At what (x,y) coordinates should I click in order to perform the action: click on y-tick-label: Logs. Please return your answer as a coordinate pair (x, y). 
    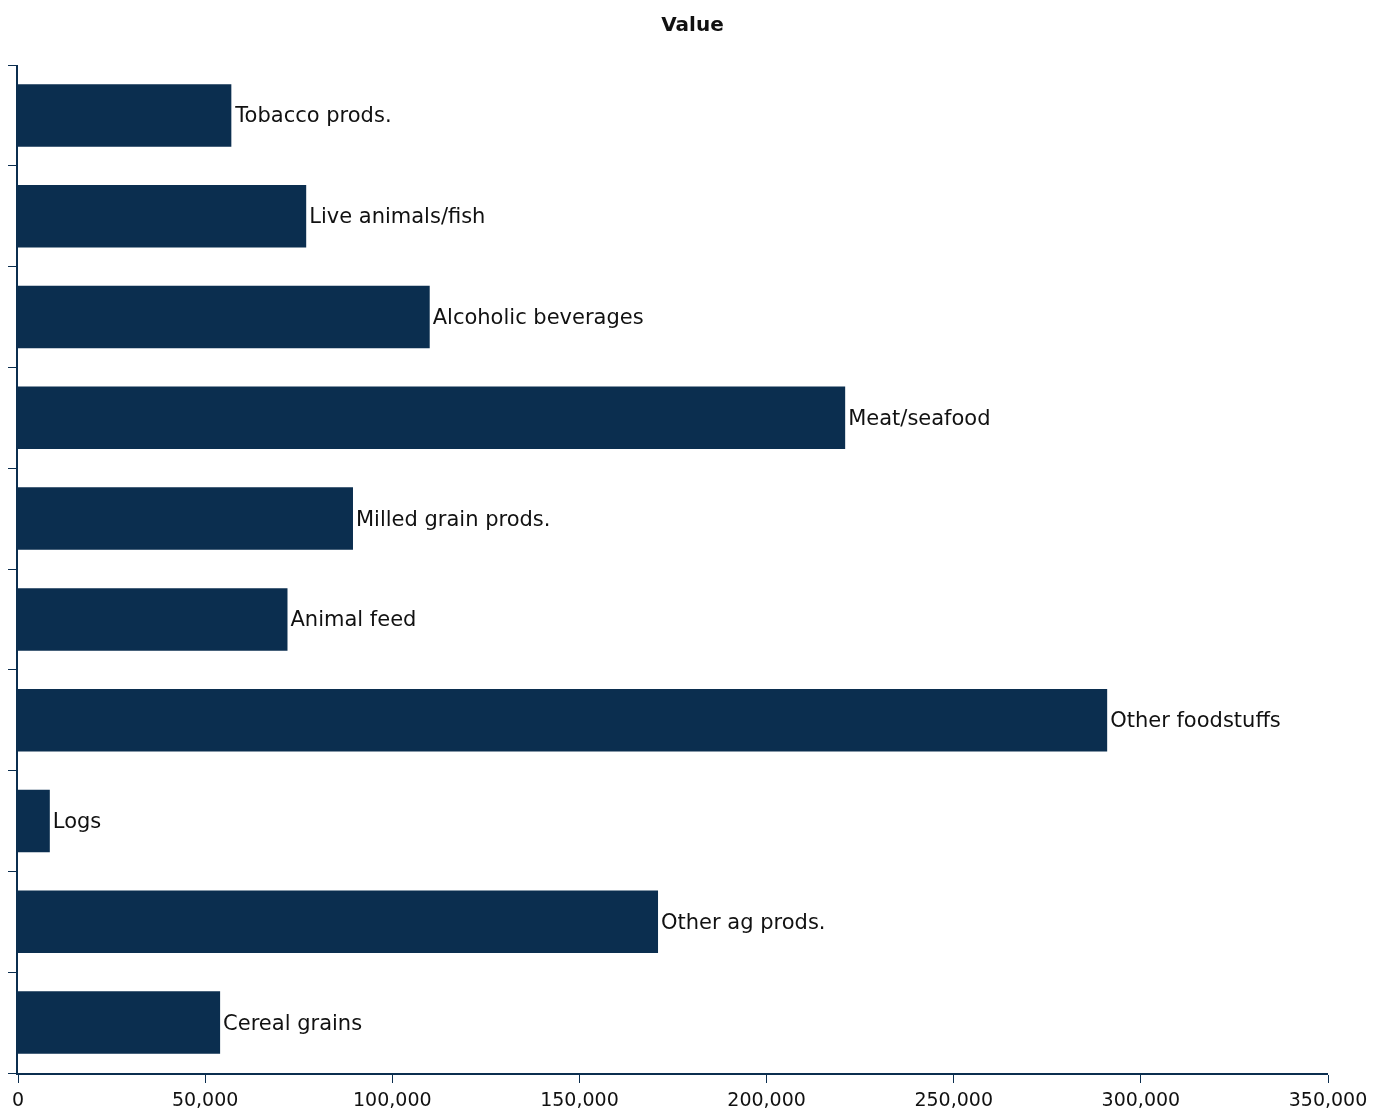
    Looking at the image, I should click on (77, 821).